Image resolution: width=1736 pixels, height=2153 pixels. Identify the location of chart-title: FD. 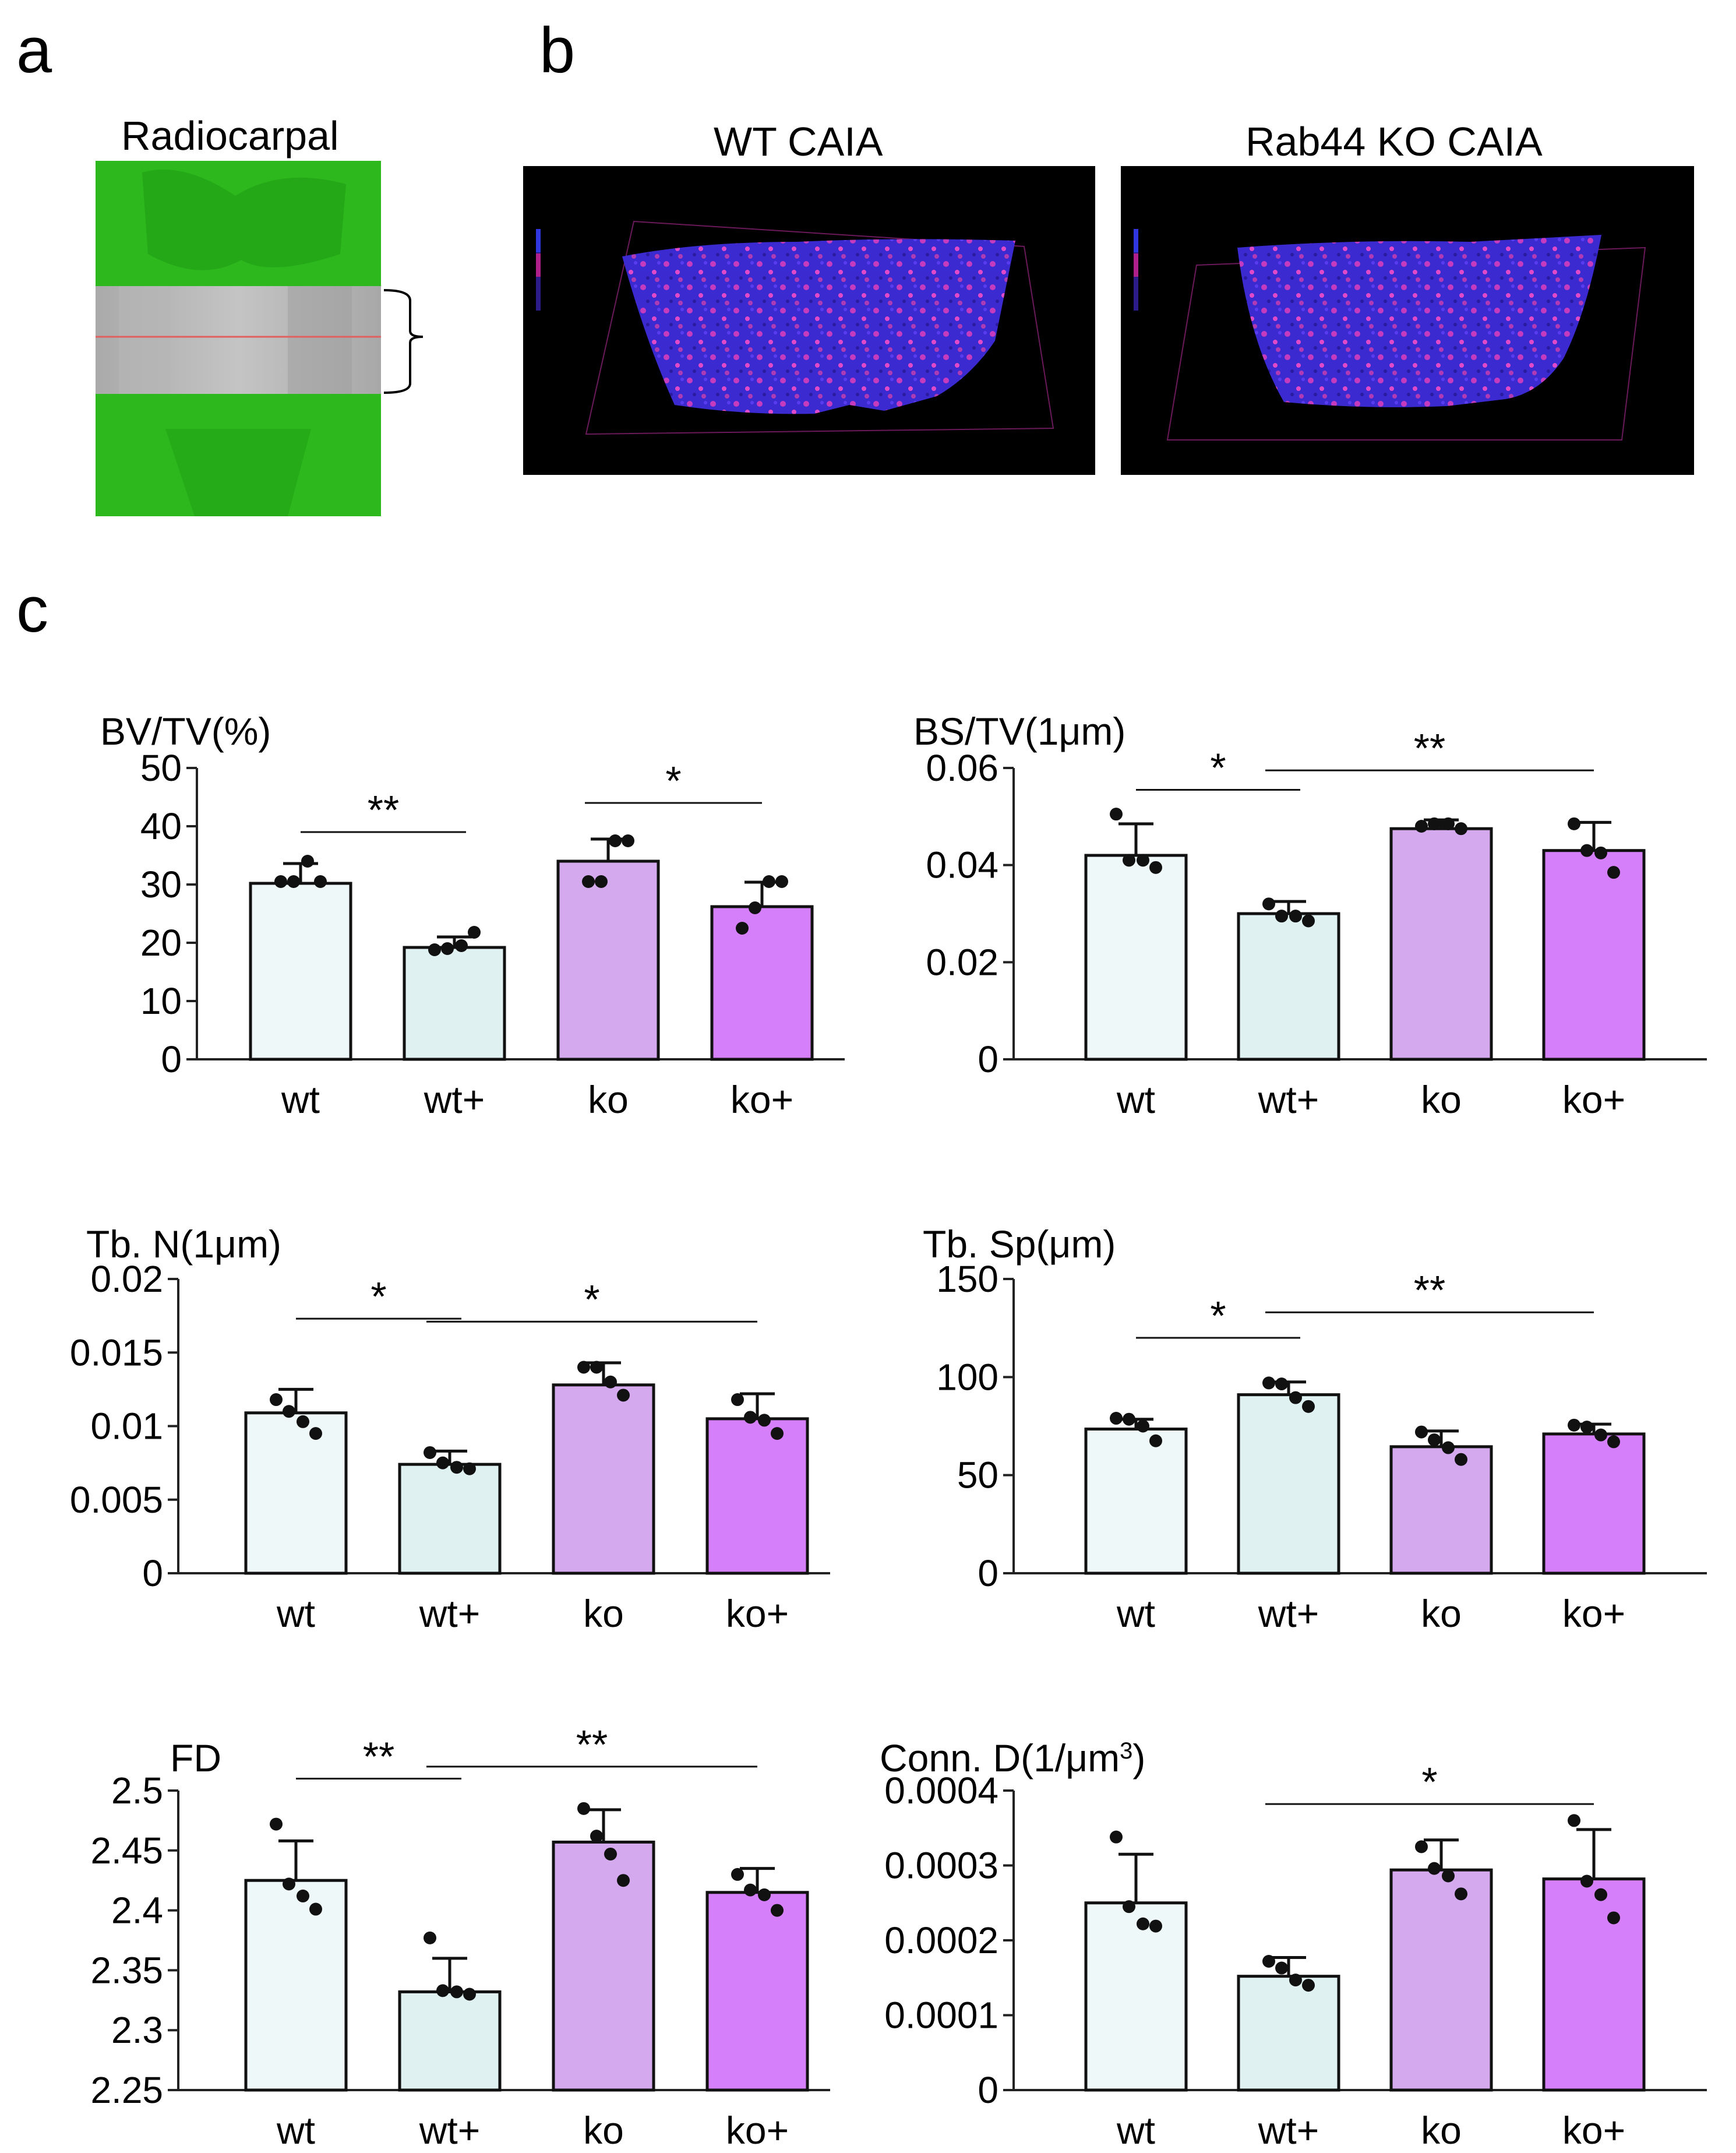
(195, 1758).